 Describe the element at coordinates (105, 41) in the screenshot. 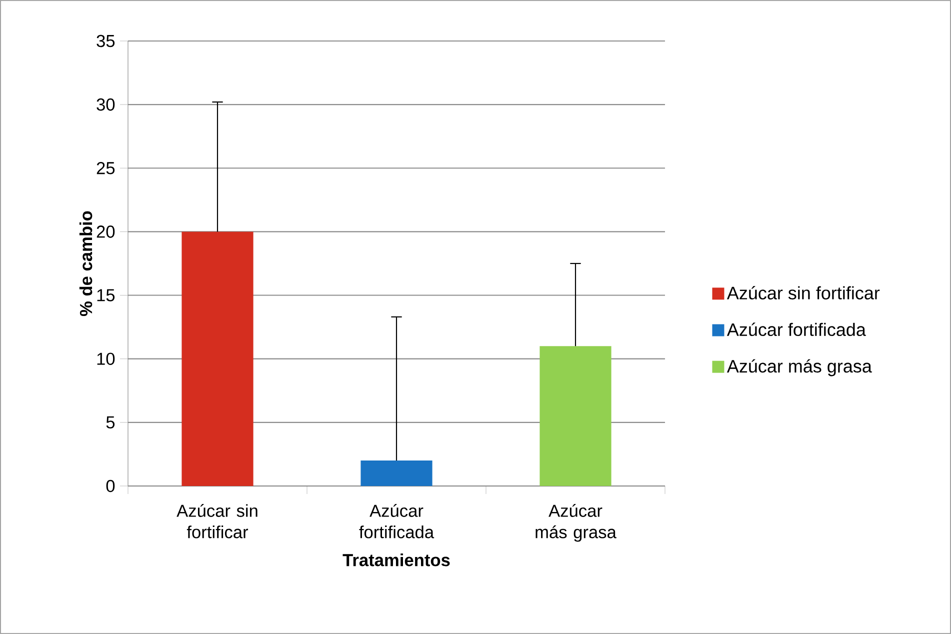

I see `y-tick-label: 35` at that location.